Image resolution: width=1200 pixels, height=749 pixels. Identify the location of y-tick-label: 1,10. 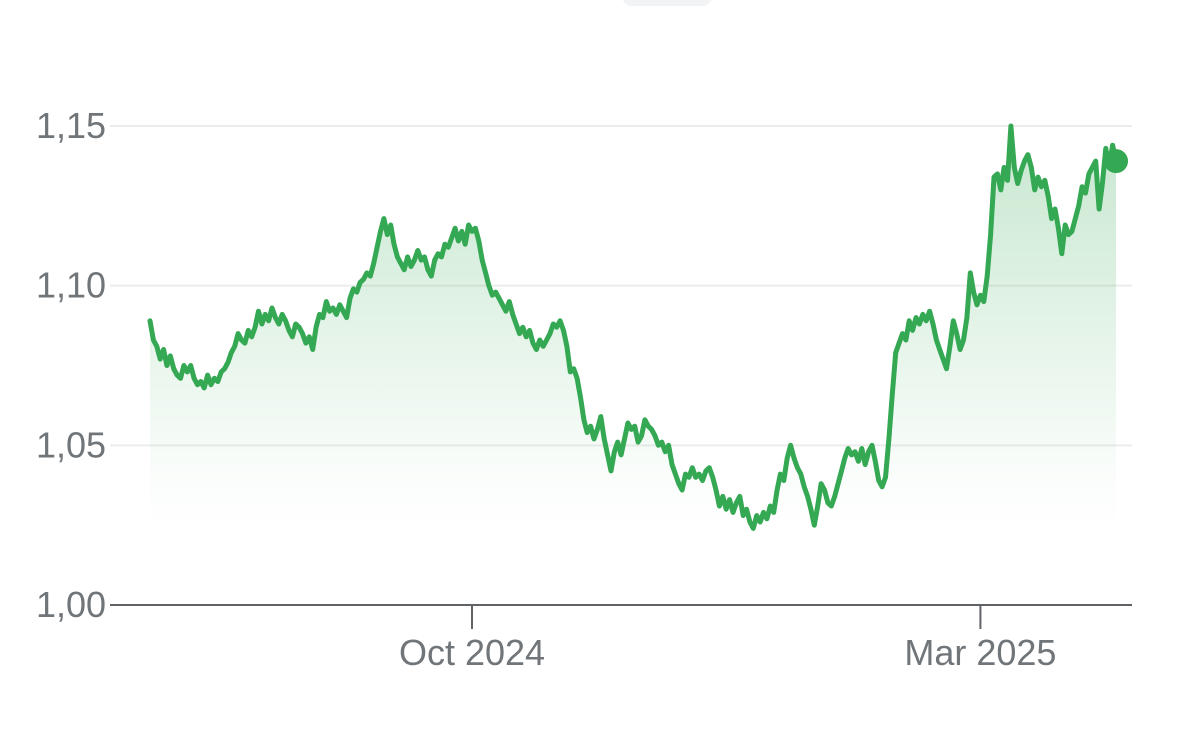
(71, 285).